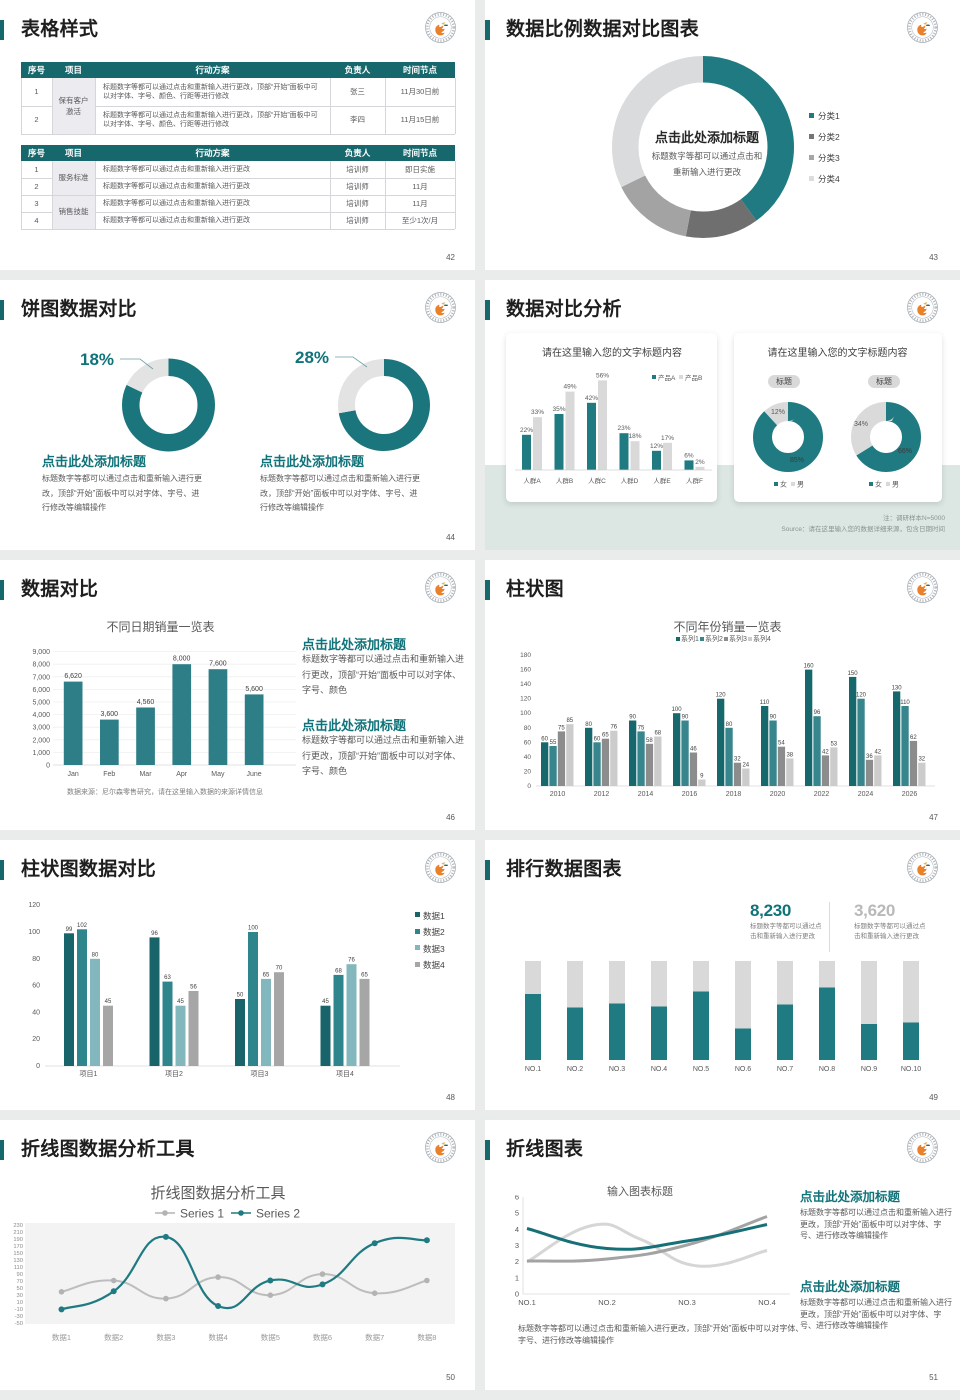  Describe the element at coordinates (853, 674) in the screenshot. I see `svg-text: 150` at that location.